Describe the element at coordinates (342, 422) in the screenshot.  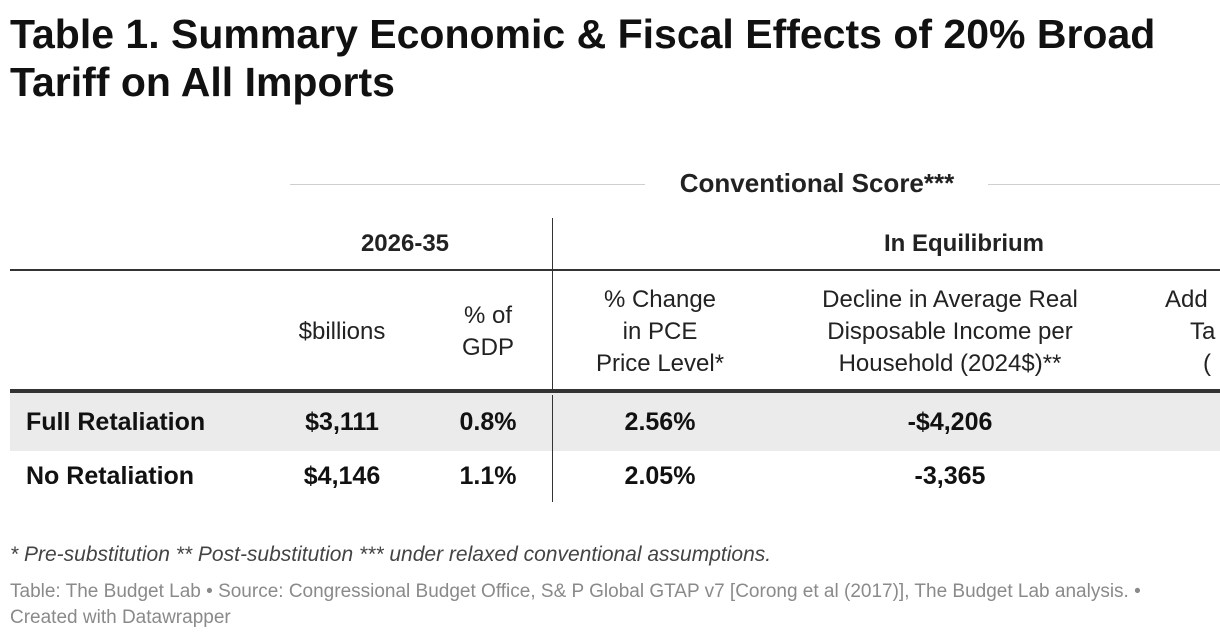
I see `cell-billions: $3,111` at that location.